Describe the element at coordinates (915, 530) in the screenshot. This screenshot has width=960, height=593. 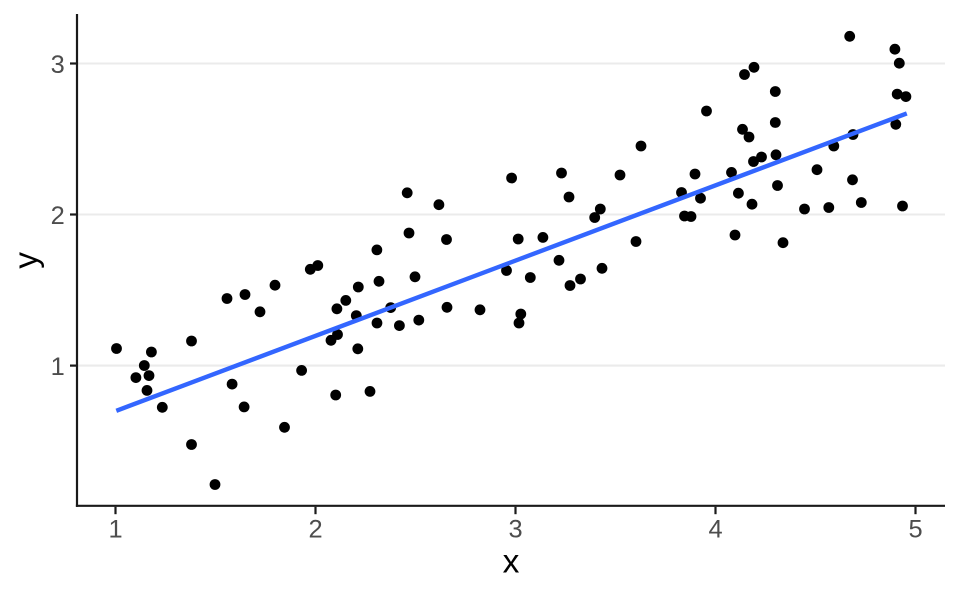
I see `svg-text: 5` at that location.